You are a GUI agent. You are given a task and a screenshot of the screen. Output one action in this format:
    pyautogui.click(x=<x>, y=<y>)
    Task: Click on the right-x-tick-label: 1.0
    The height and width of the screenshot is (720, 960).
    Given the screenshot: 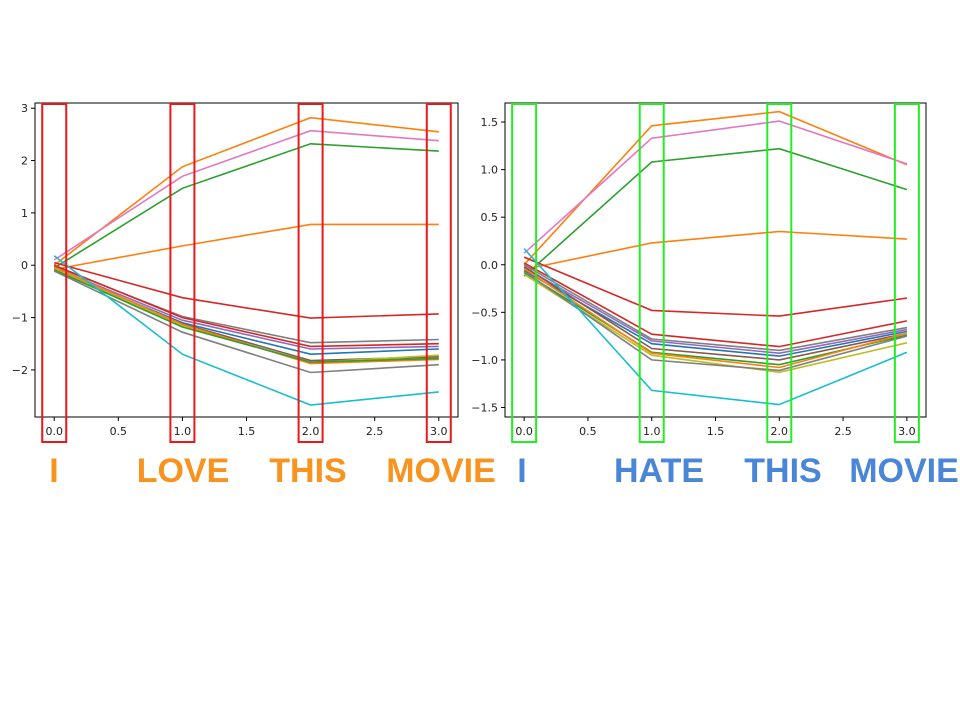 What is the action you would take?
    pyautogui.click(x=652, y=431)
    